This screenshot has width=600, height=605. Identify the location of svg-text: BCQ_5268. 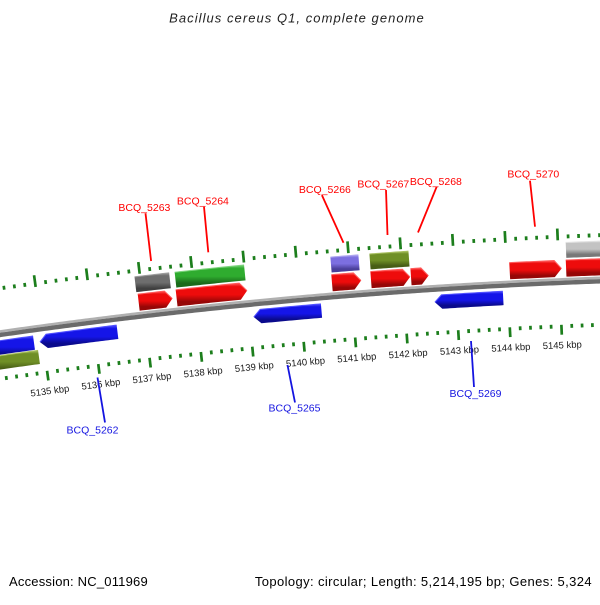
(436, 182).